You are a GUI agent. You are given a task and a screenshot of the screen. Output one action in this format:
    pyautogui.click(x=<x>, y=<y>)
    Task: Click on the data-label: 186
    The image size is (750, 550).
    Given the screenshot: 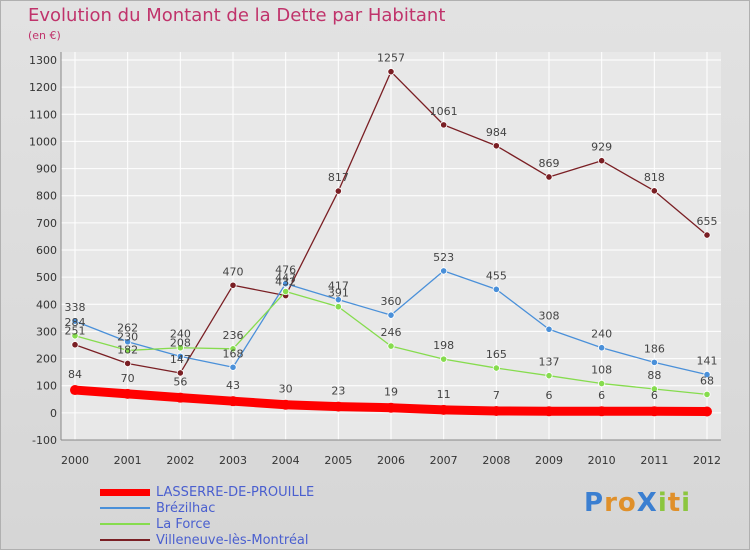 What is the action you would take?
    pyautogui.click(x=654, y=348)
    